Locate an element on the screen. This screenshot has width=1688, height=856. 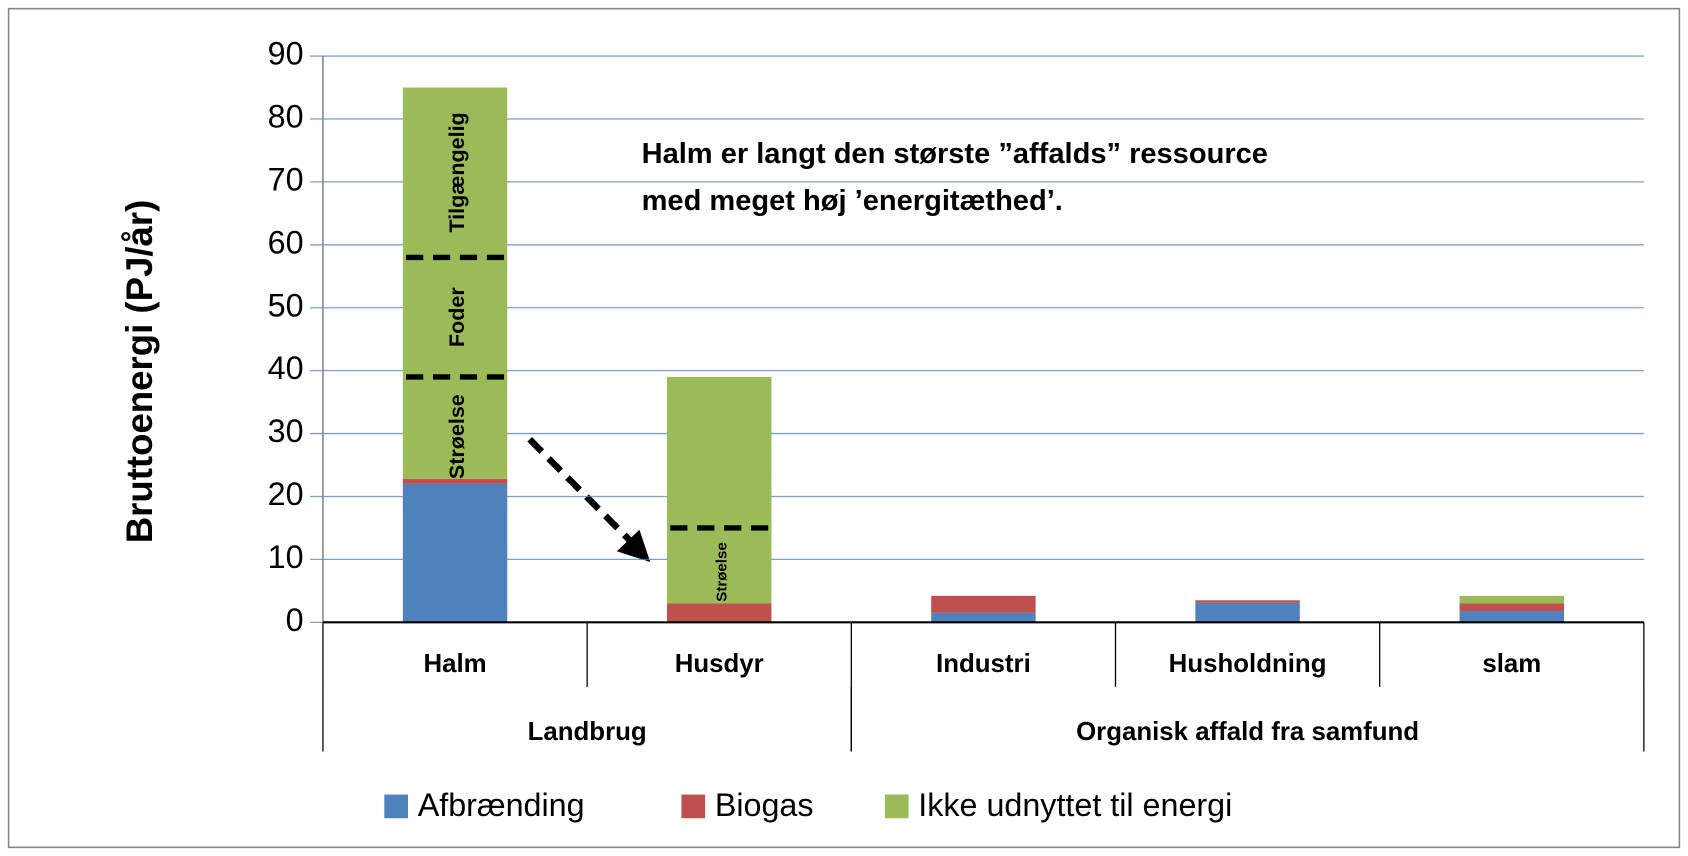
y-tick-label: 20 is located at coordinates (286, 494).